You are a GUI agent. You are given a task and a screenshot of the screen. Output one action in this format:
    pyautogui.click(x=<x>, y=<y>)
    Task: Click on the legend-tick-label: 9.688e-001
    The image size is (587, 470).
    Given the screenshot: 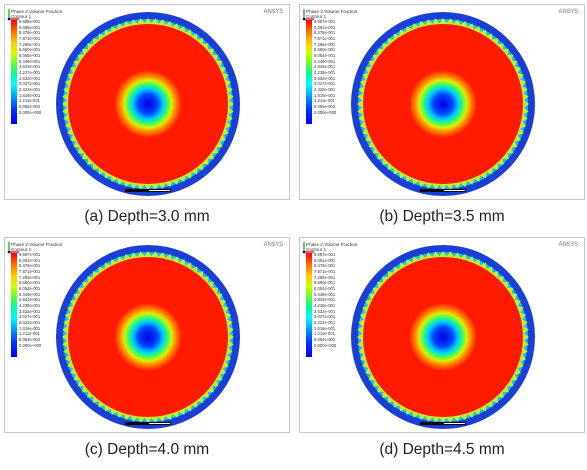 What is the action you would take?
    pyautogui.click(x=30, y=21)
    